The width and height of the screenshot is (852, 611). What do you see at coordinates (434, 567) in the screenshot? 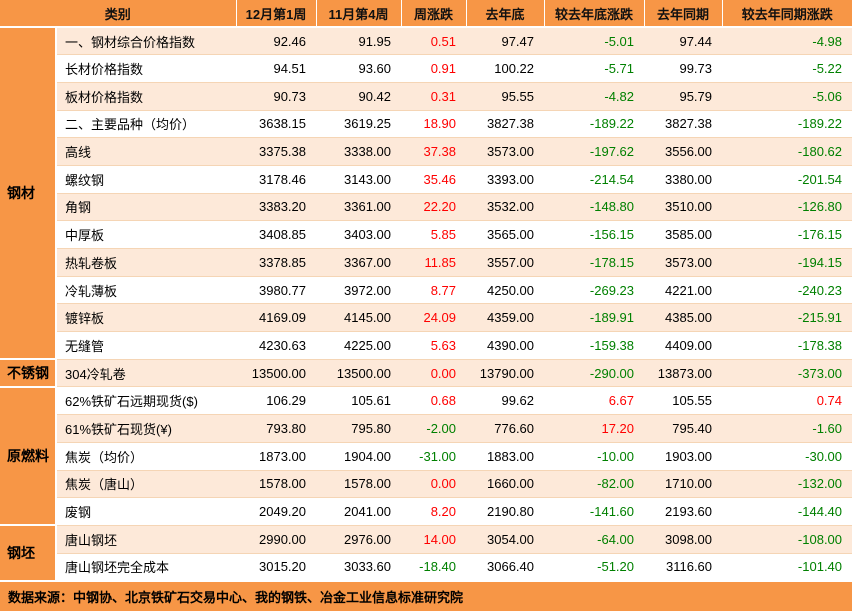
I see `cell-weekly-change: -18.40` at bounding box center [434, 567].